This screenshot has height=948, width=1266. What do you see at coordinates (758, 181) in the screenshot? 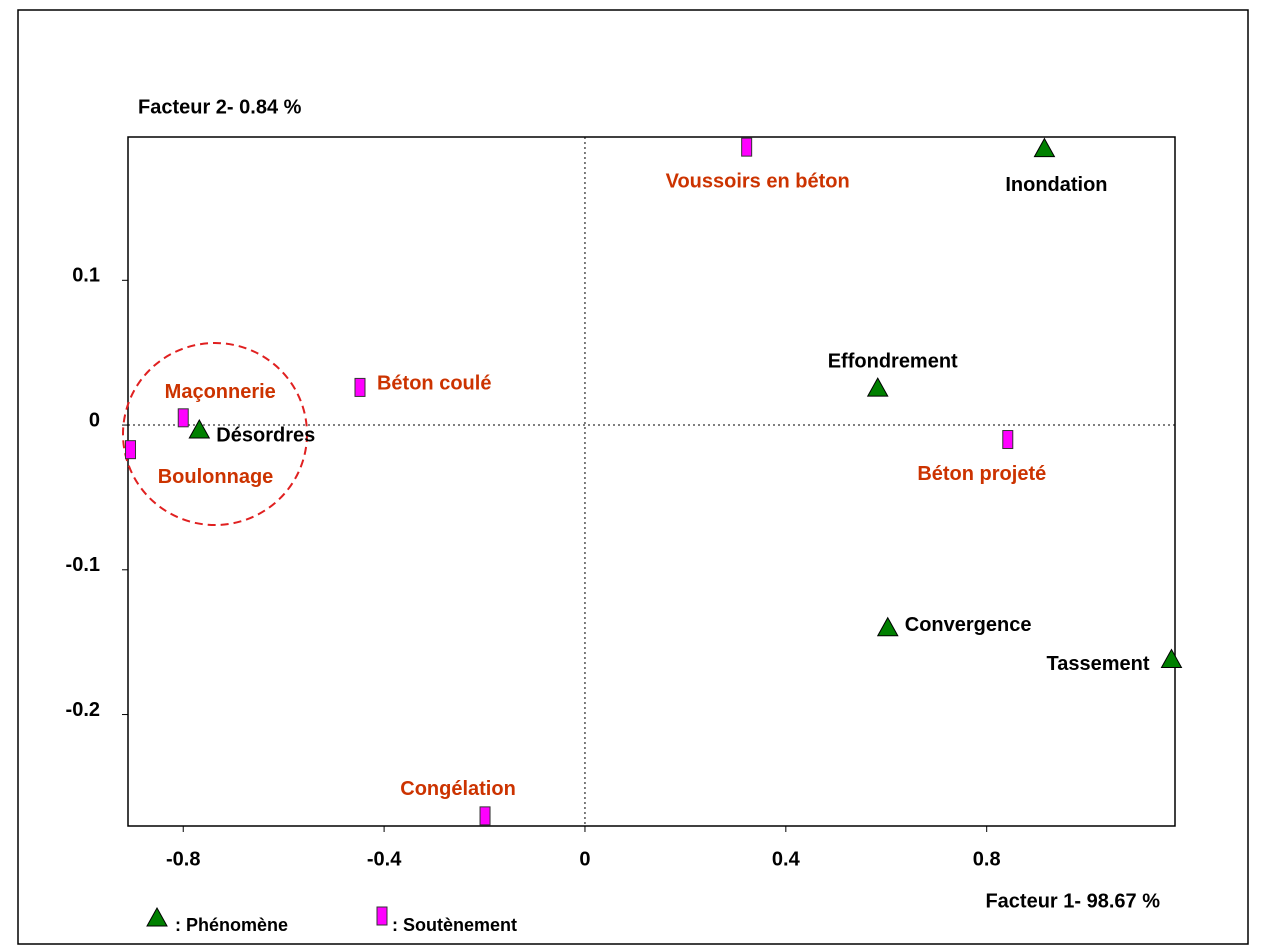
I see `point-label: Voussoirs en béton` at bounding box center [758, 181].